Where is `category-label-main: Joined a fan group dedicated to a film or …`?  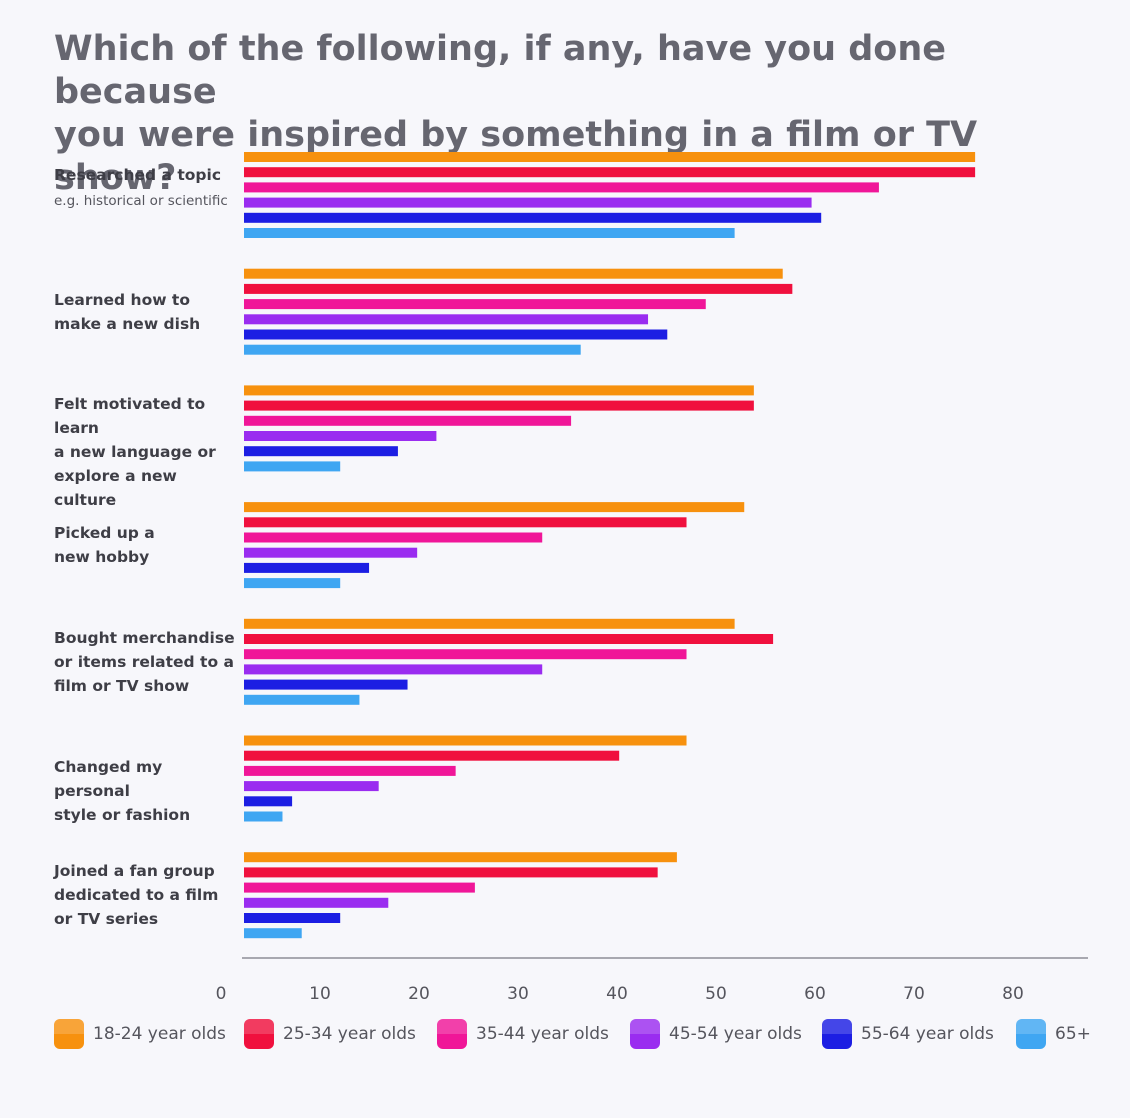
category-label-main: Joined a fan group dedicated to a film or … is located at coordinates (146, 895).